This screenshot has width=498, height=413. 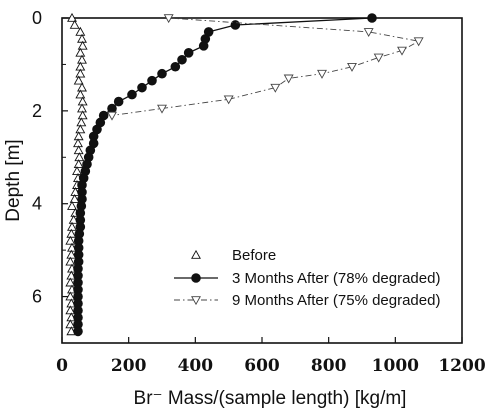 I want to click on legend-item: 3 Months After (78% degraded), so click(x=307, y=278).